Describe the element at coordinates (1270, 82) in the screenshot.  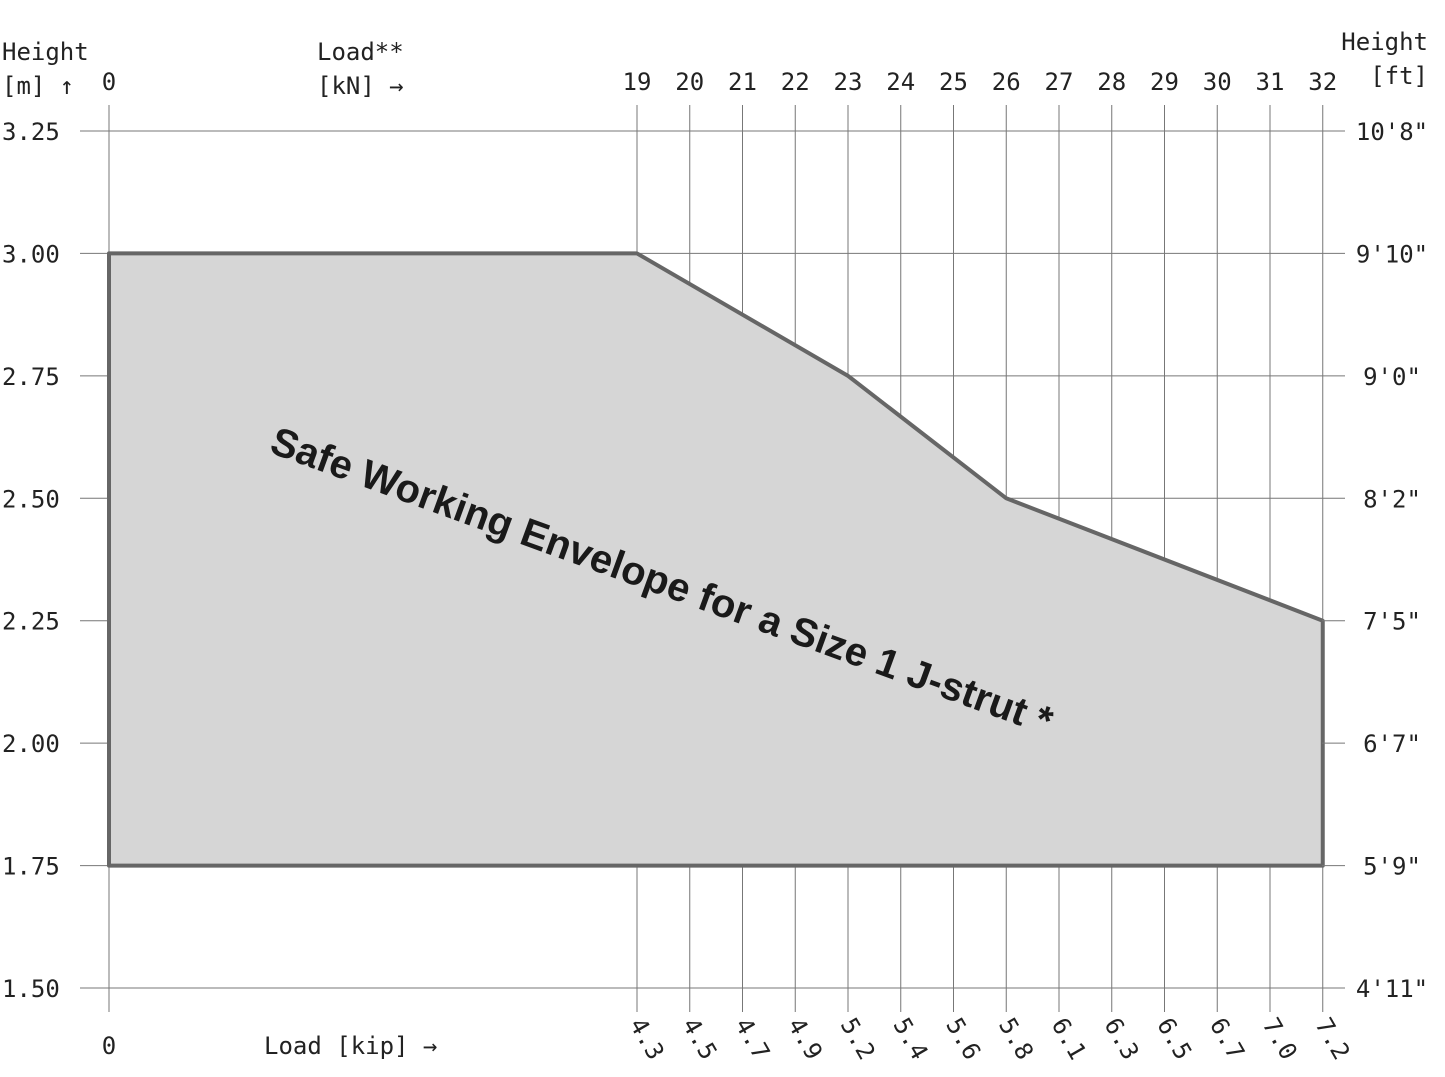
I see `x-tick-label: 31` at that location.